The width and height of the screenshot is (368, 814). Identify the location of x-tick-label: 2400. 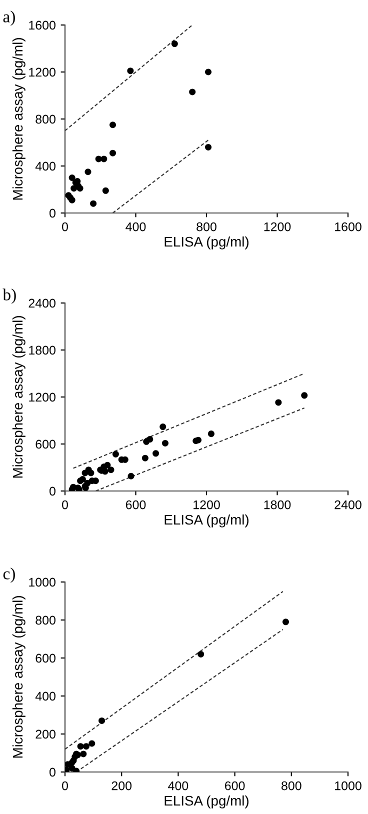
(348, 505).